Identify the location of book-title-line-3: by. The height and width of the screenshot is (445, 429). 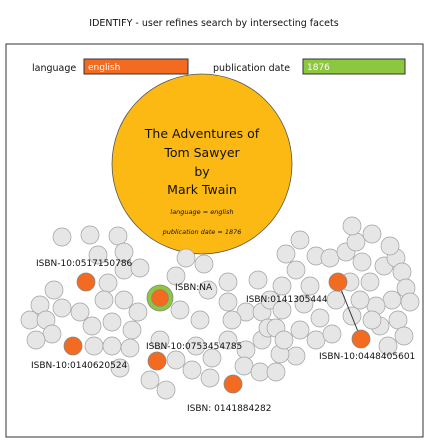
(202, 171).